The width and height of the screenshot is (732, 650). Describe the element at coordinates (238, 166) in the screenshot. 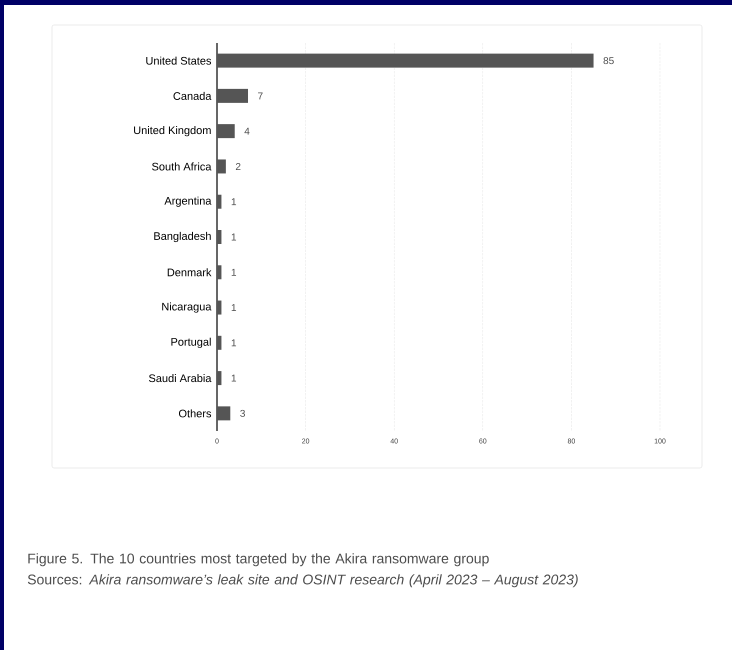

I see `data-label: 2` at that location.